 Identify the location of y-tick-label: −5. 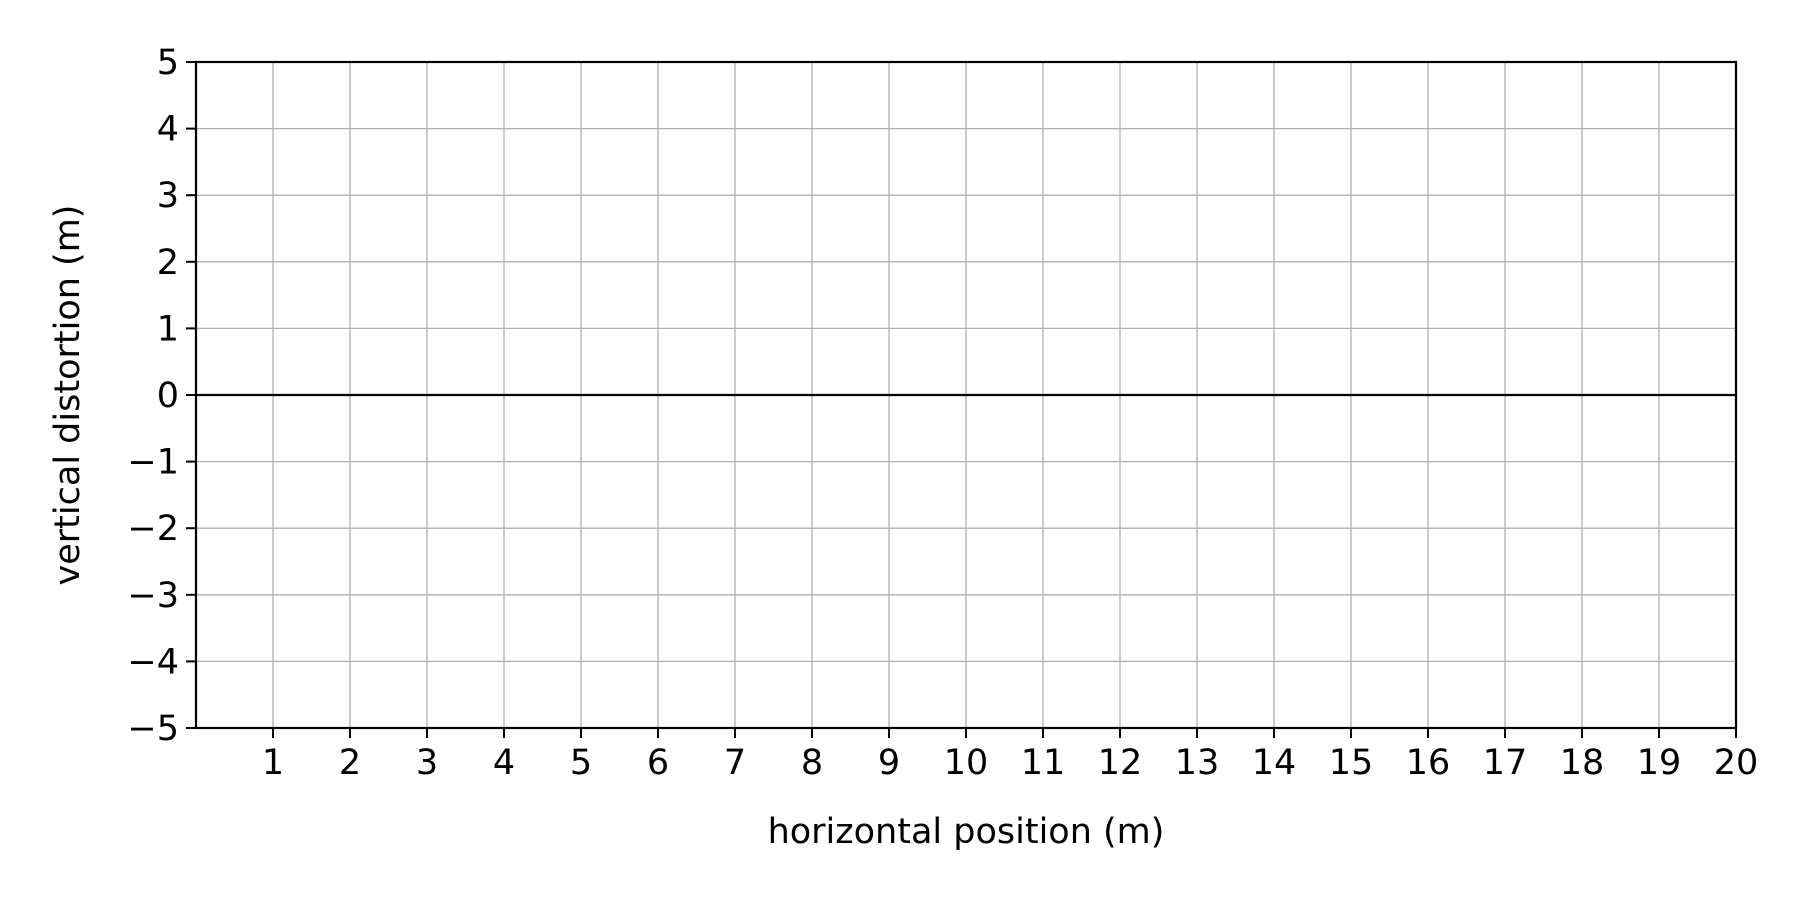
(153, 729).